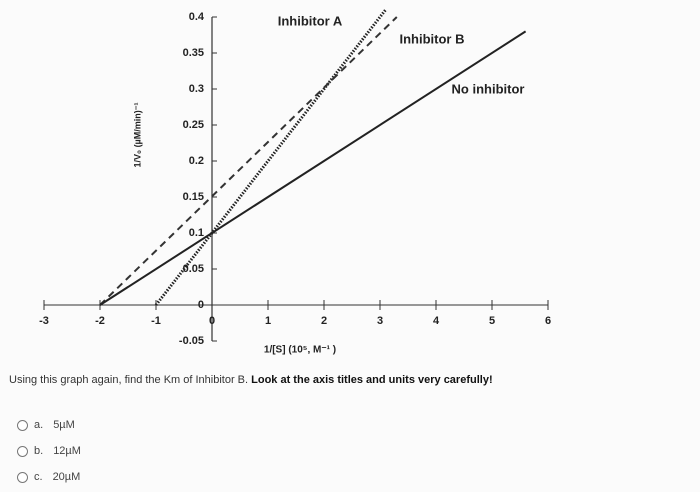  What do you see at coordinates (488, 88) in the screenshot?
I see `series-label: No inhibitor` at bounding box center [488, 88].